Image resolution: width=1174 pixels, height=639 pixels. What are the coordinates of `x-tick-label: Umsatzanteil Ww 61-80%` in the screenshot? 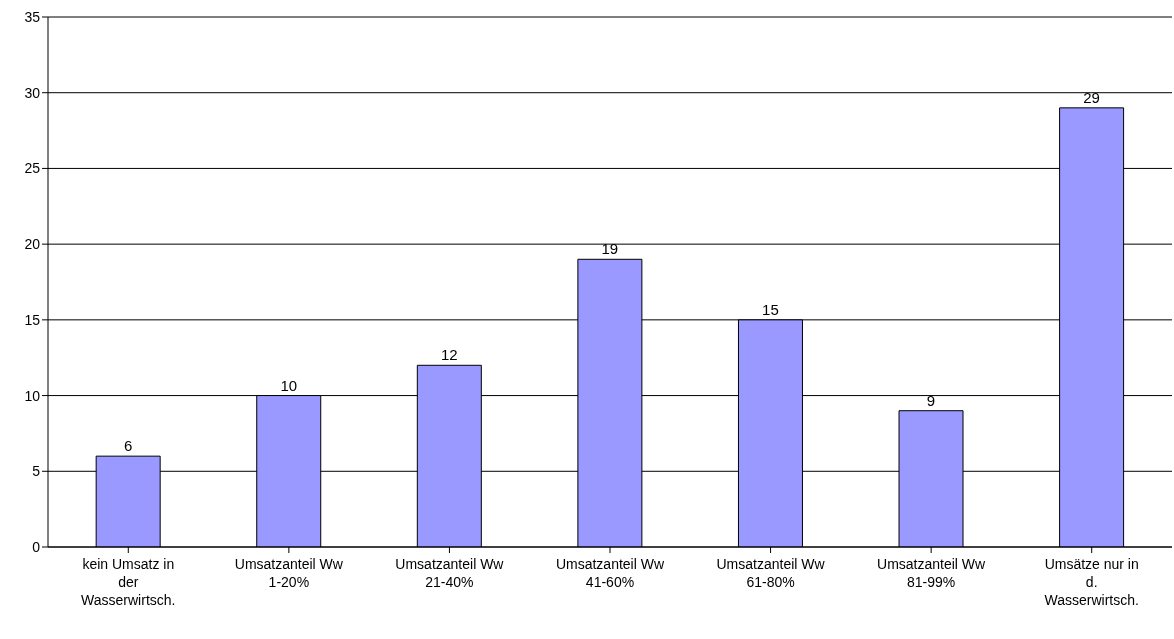 It's located at (771, 573).